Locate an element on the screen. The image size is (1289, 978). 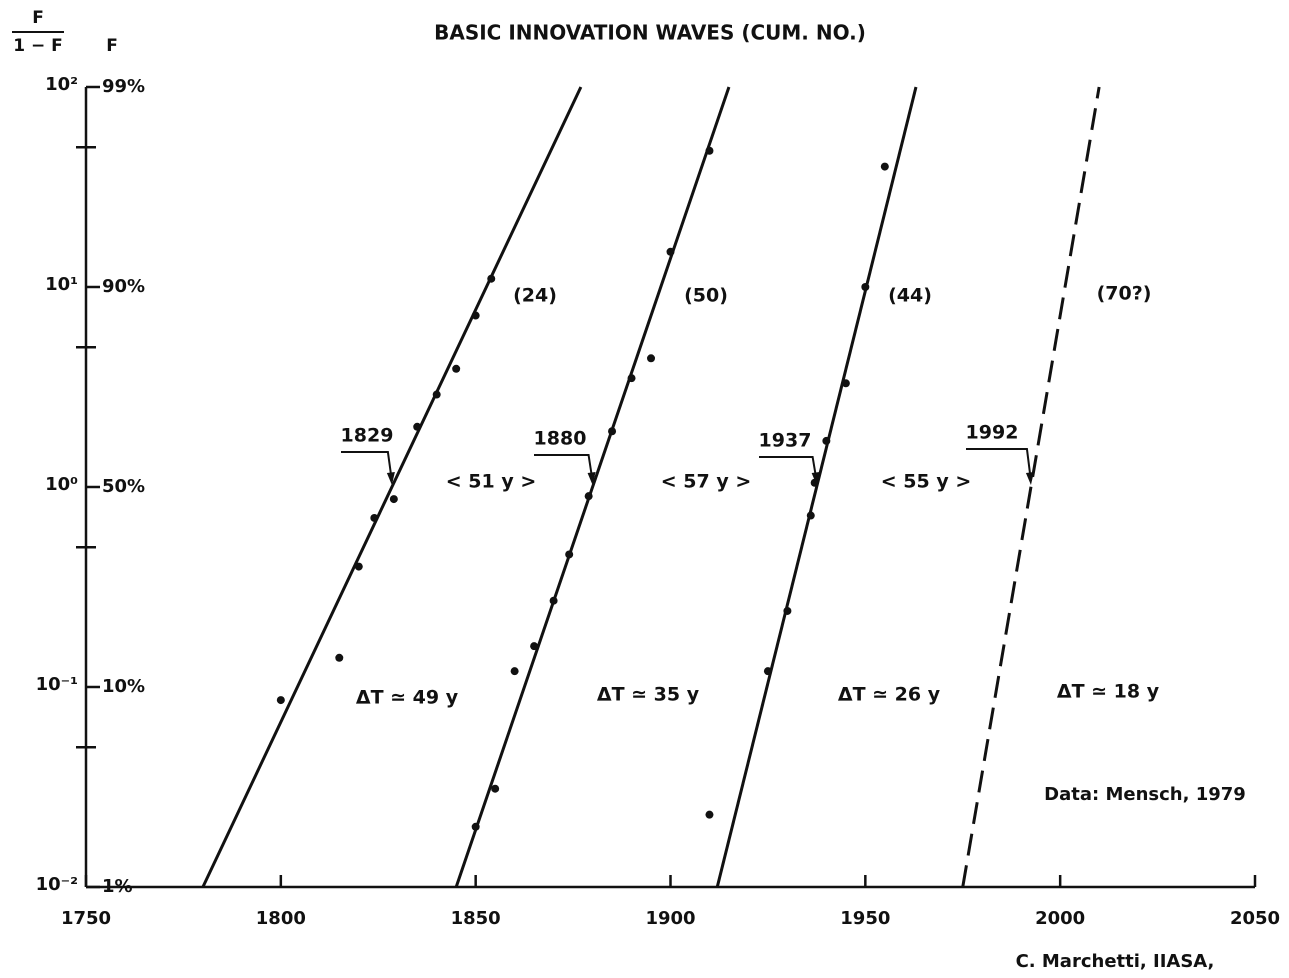
x-tick-label: 2000 is located at coordinates (1060, 918).